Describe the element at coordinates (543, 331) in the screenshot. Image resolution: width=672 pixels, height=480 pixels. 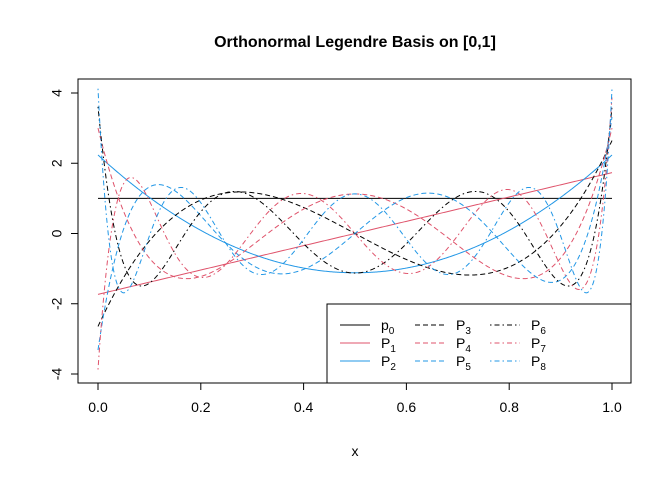
I see `legend-label-subscript: 6` at that location.